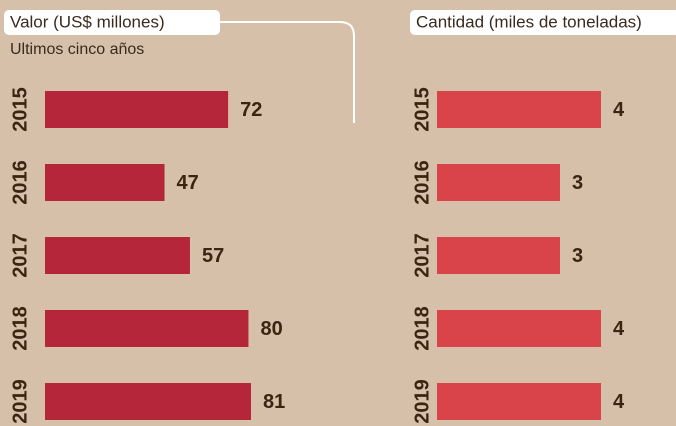 The image size is (676, 426). Describe the element at coordinates (77, 49) in the screenshot. I see `subtitle: Ultimos cinco años` at that location.